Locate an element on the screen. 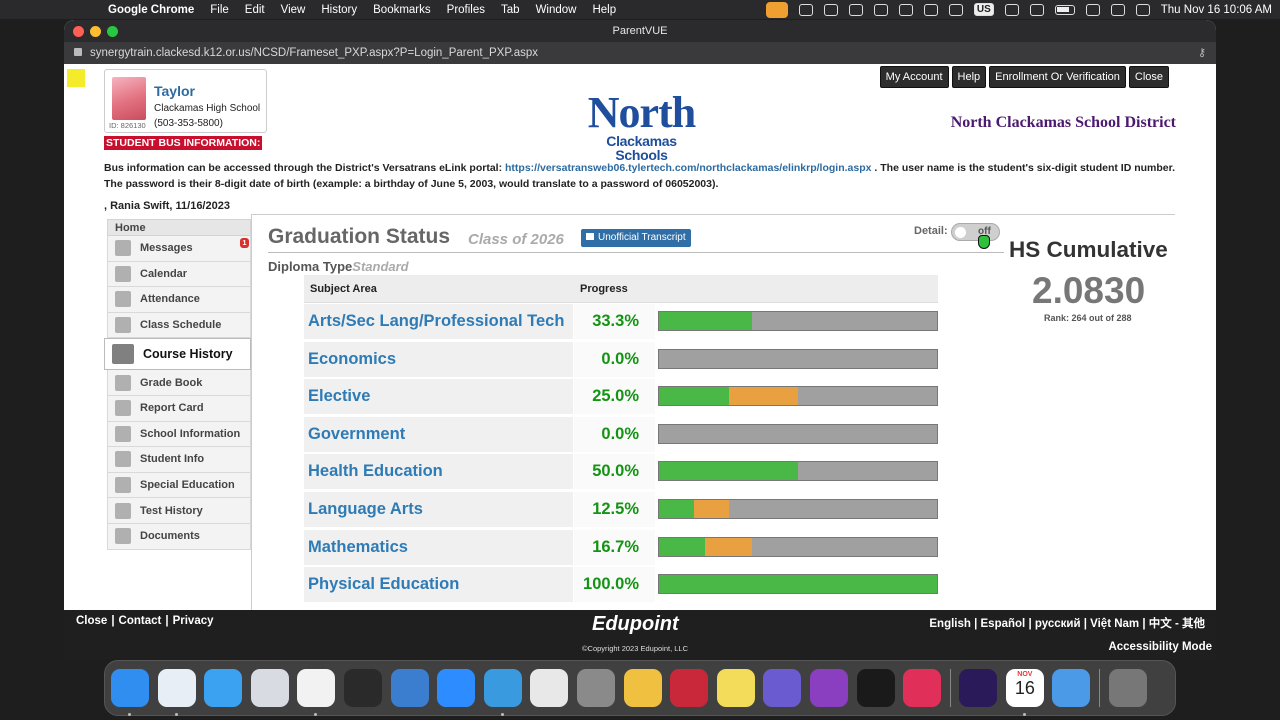  dock-chrome-icon is located at coordinates (316, 692).